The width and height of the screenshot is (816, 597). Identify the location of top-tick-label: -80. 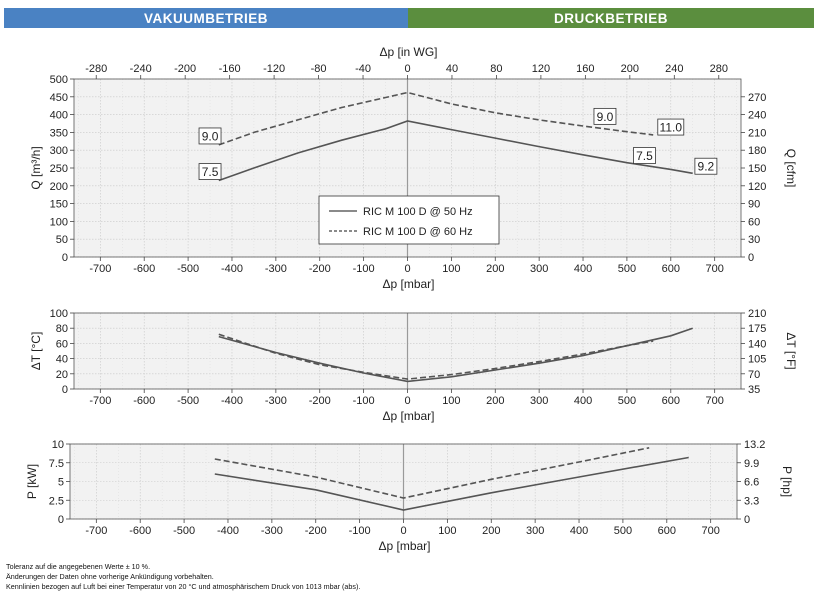
(319, 69).